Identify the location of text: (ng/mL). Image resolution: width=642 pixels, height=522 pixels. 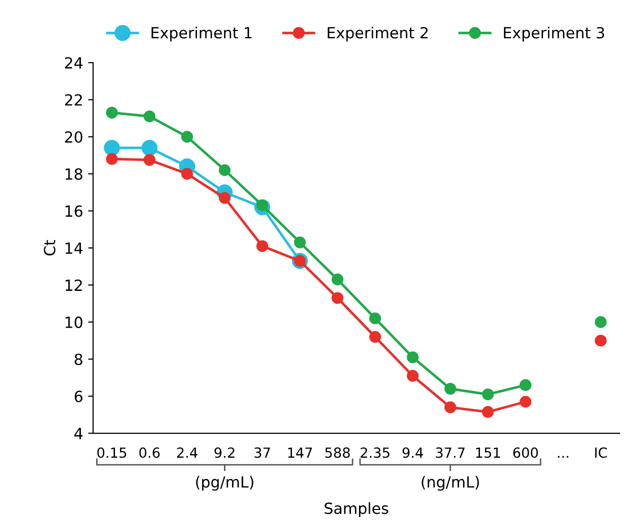
(450, 483).